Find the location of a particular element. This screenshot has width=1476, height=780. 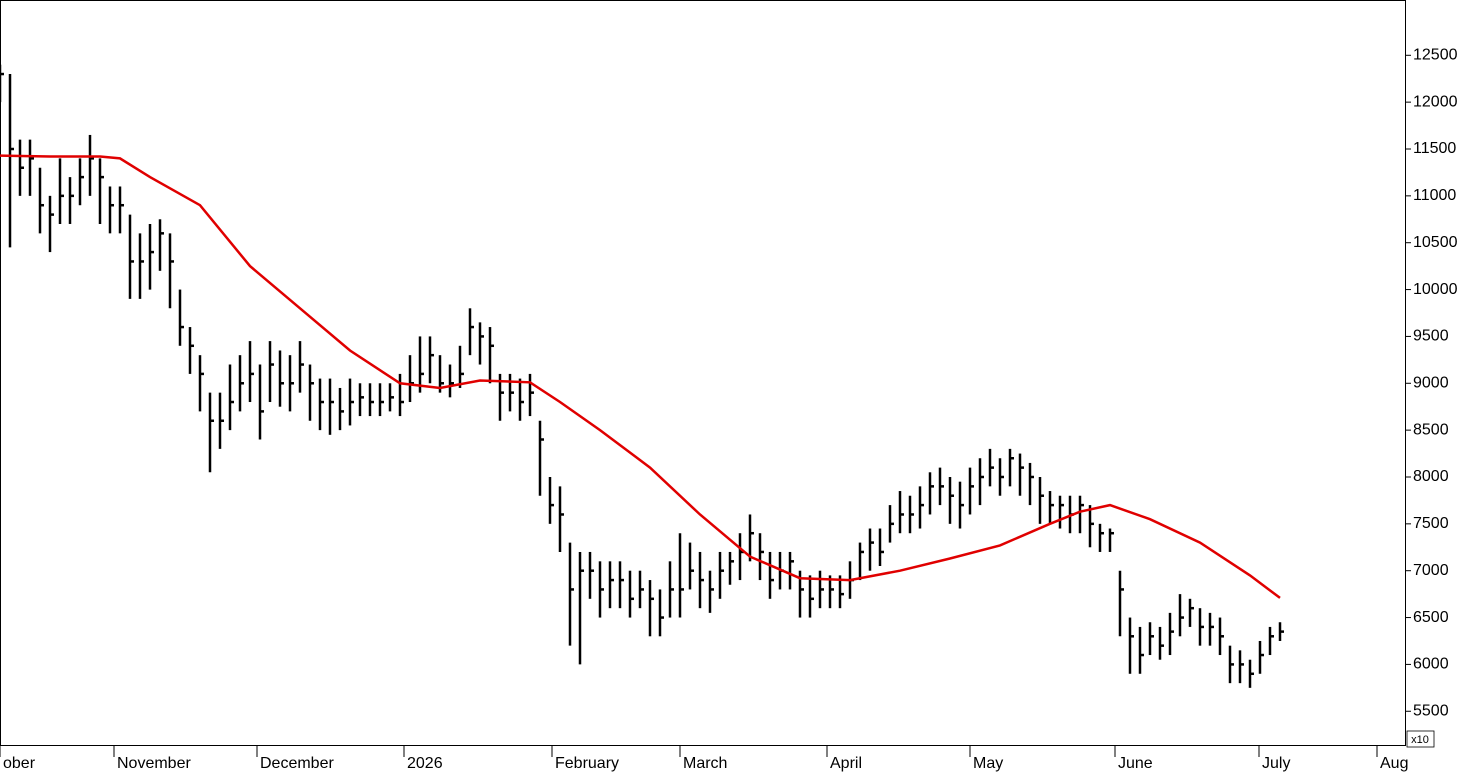

y-tick-label: 7500 is located at coordinates (1431, 523).